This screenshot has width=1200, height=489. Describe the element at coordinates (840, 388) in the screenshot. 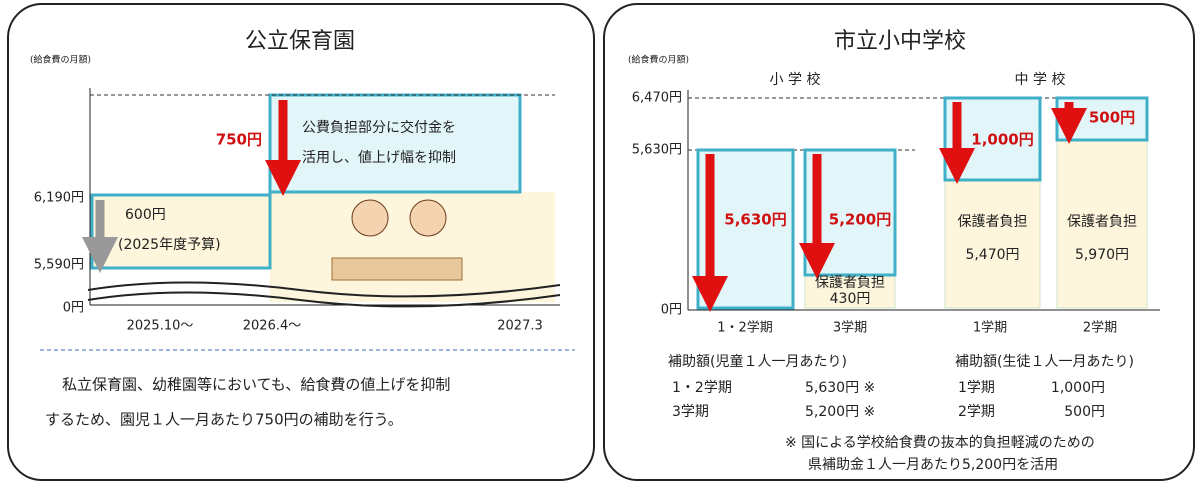

I see `cell: 5,630円 ※` at that location.